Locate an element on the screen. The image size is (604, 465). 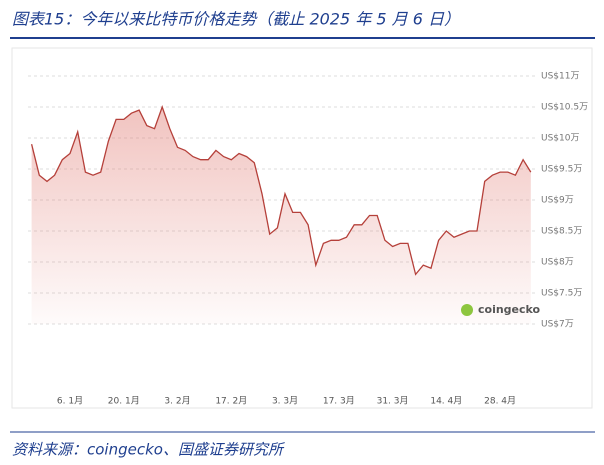
x-tick-label: 28. 4月 is located at coordinates (500, 401).